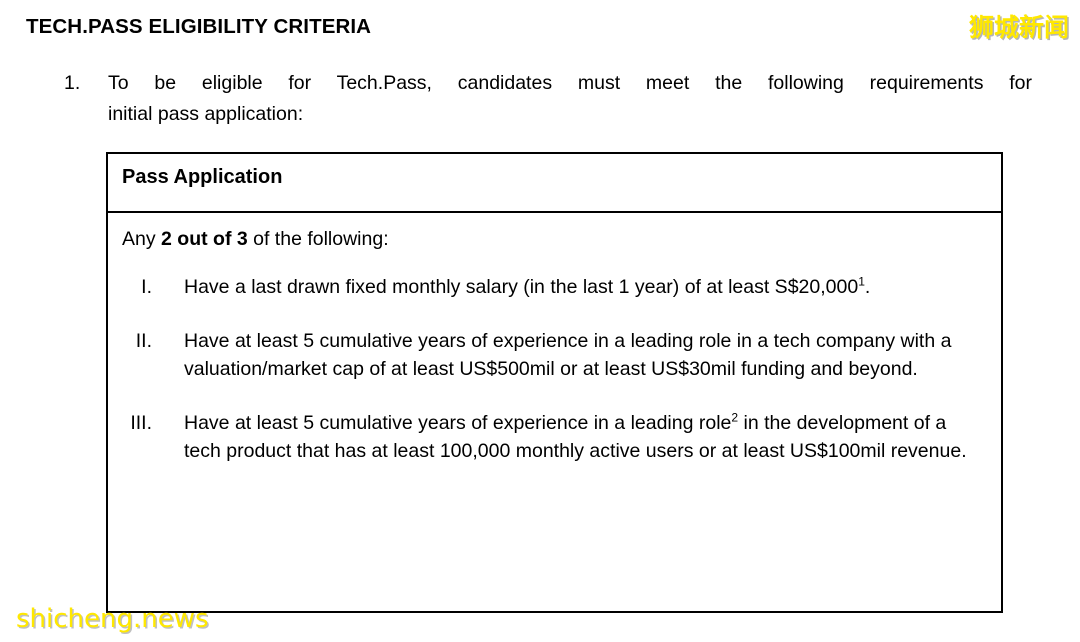 Image resolution: width=1080 pixels, height=642 pixels. I want to click on intro-prefix: Any, so click(142, 239).